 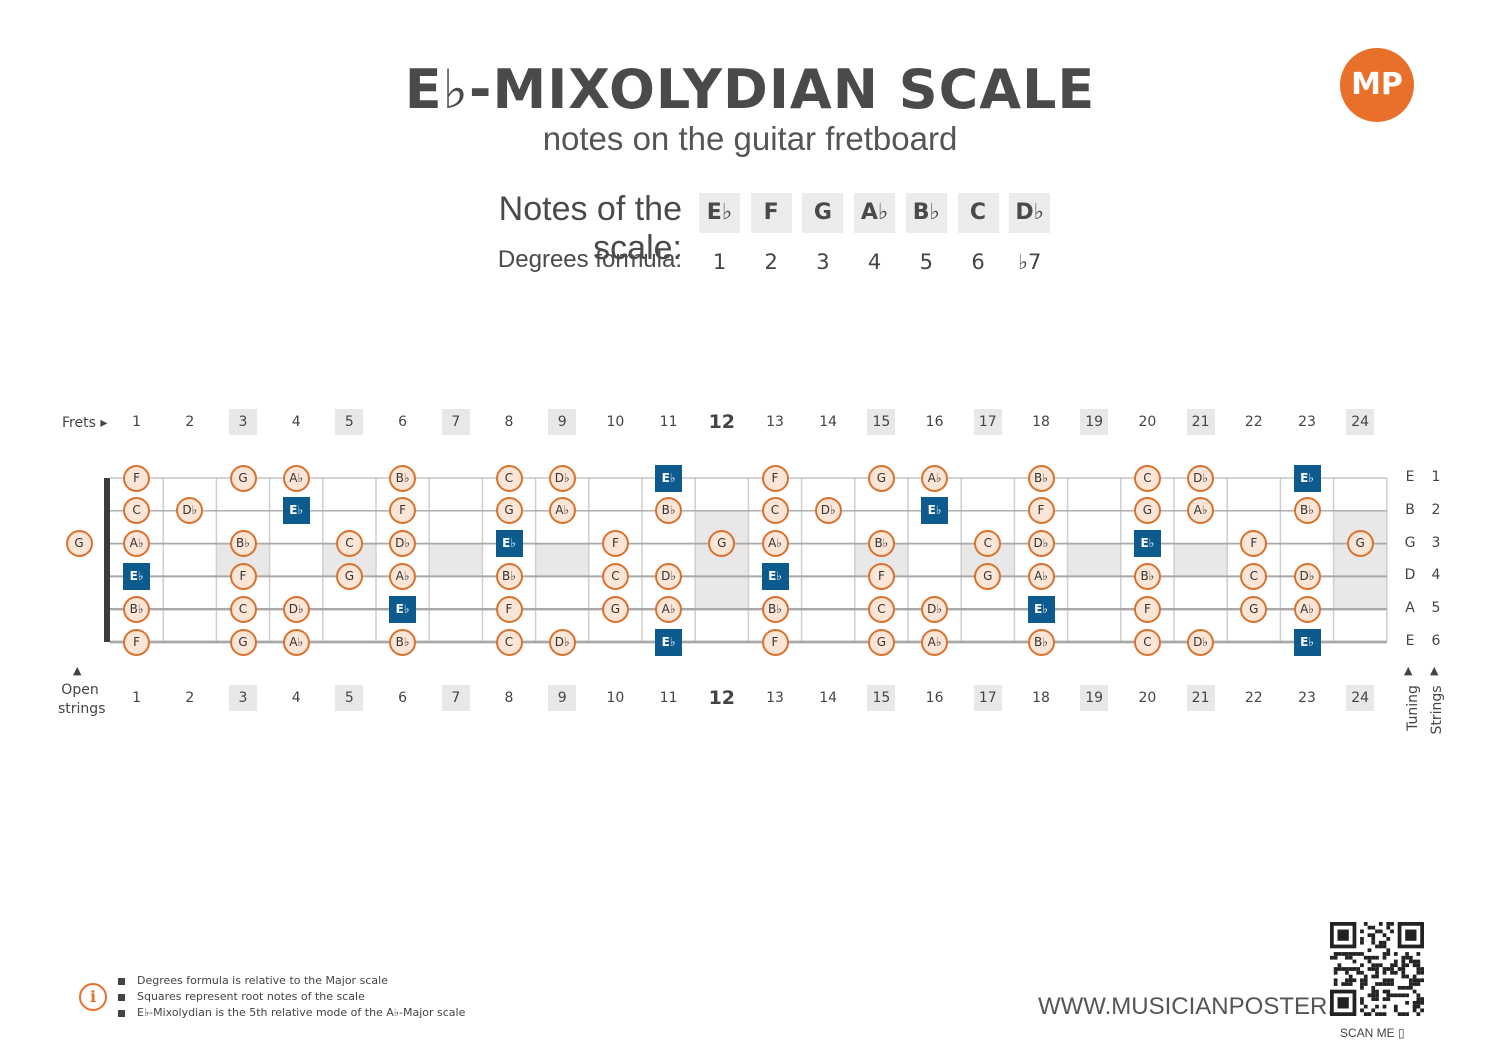 I want to click on fret-number-bottom: 14, so click(x=828, y=698).